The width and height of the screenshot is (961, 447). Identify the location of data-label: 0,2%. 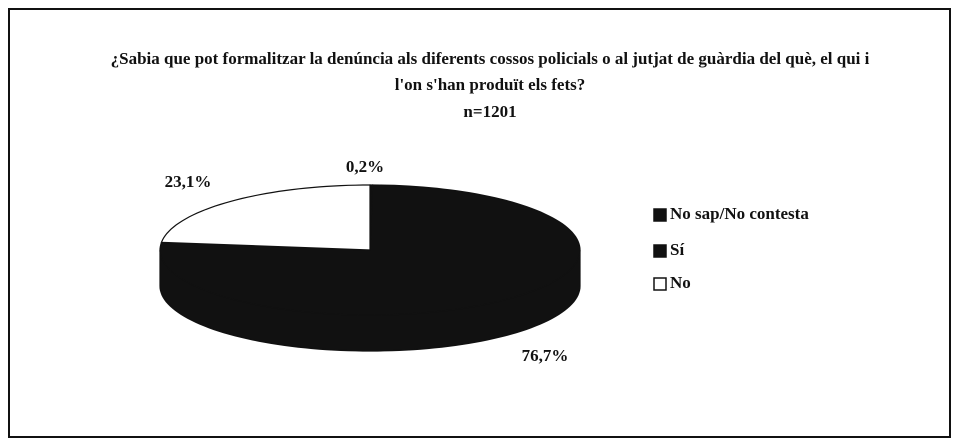
(365, 166).